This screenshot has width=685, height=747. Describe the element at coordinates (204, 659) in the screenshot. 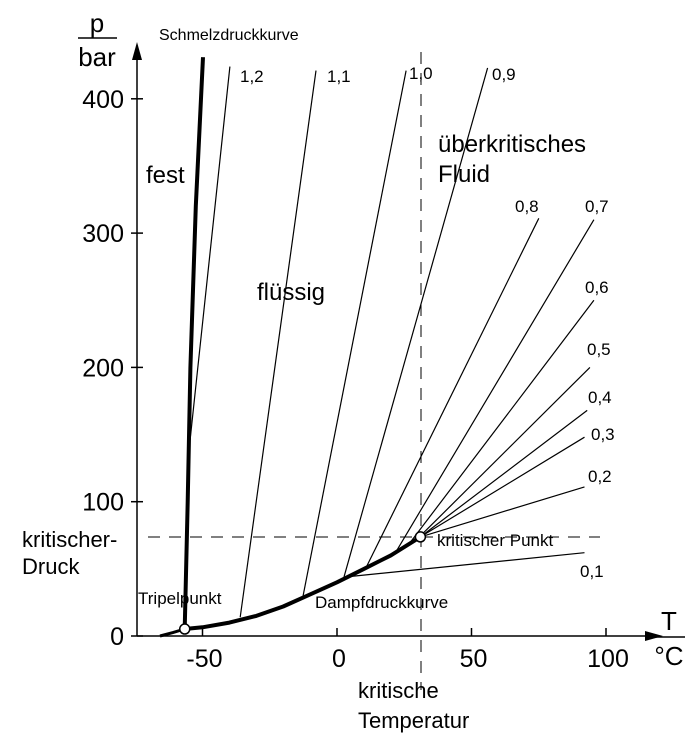

I see `x-tick-label: -50` at that location.